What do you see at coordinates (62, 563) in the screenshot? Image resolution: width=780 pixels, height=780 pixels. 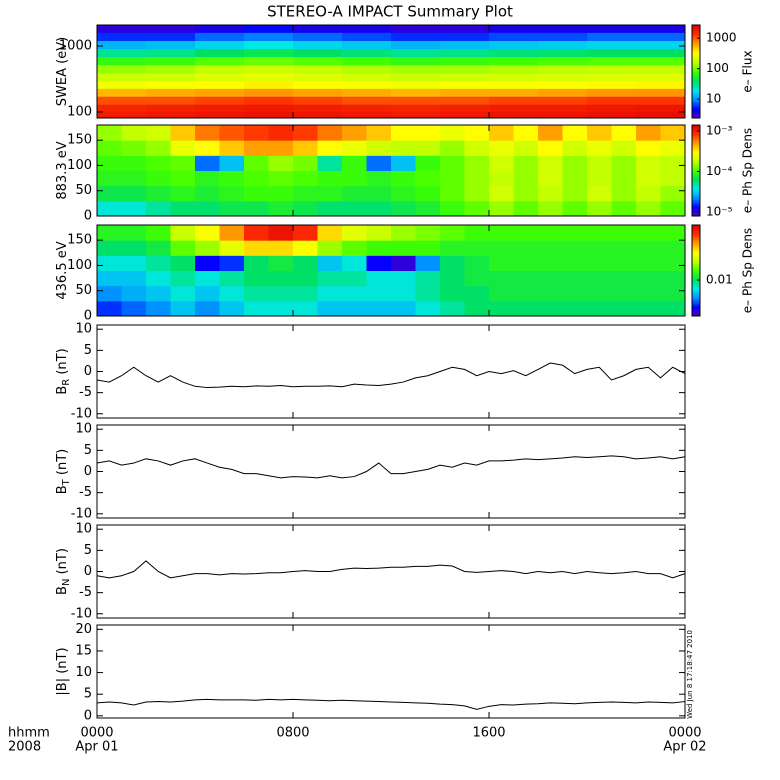 I see `y-axis-label-unit: (nT)` at bounding box center [62, 563].